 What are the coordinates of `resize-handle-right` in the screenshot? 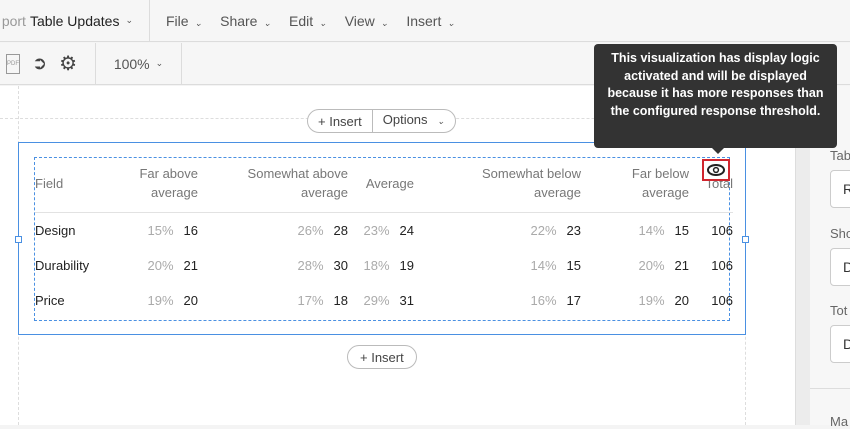 It's located at (745, 239).